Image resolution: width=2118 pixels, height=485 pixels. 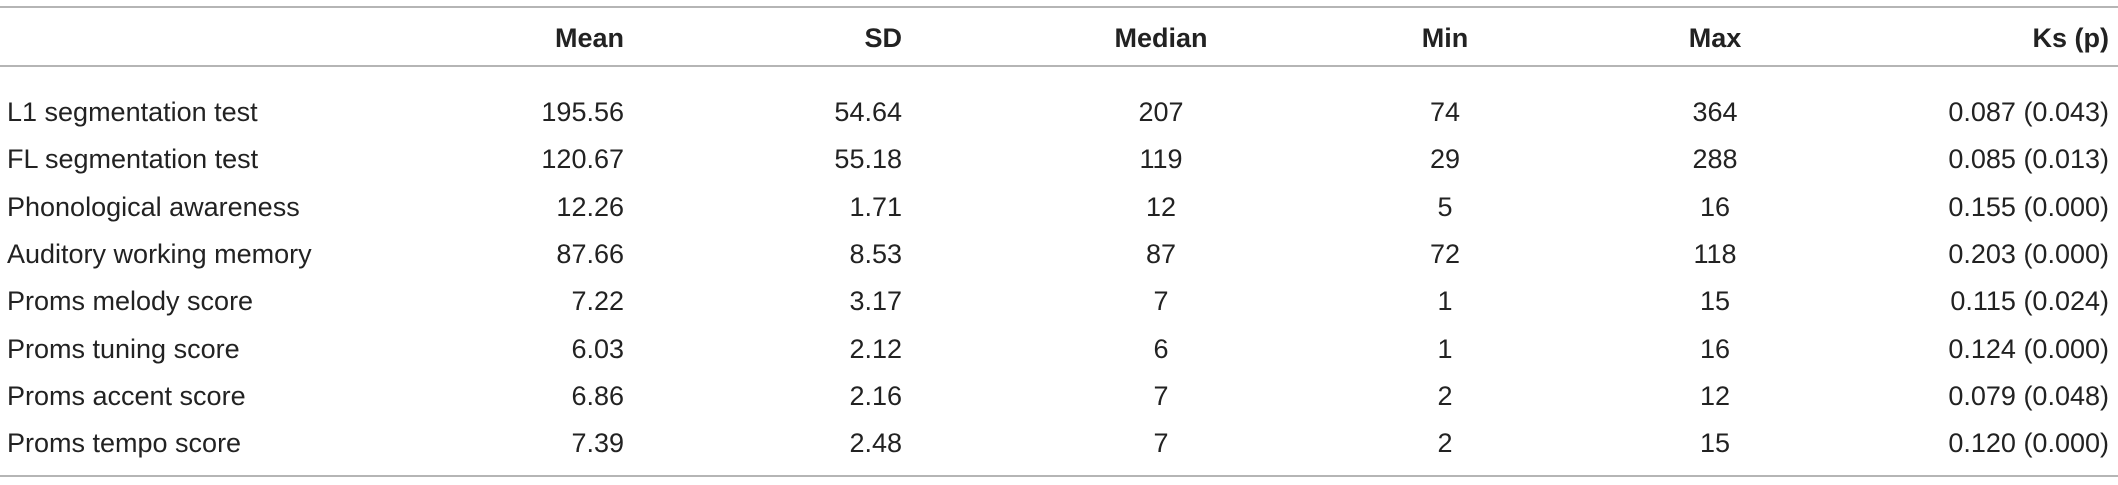 I want to click on cell-value: 2.12, so click(x=875, y=348).